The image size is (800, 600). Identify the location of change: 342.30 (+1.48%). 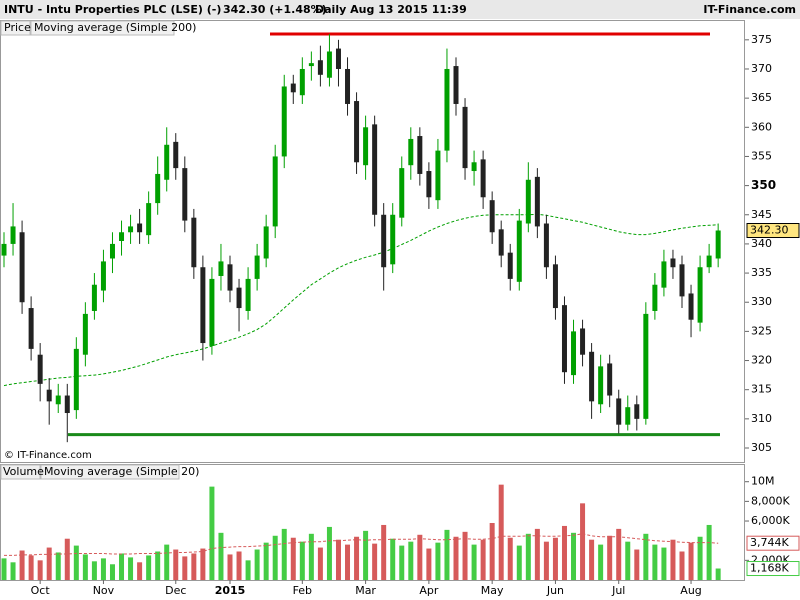
(275, 9).